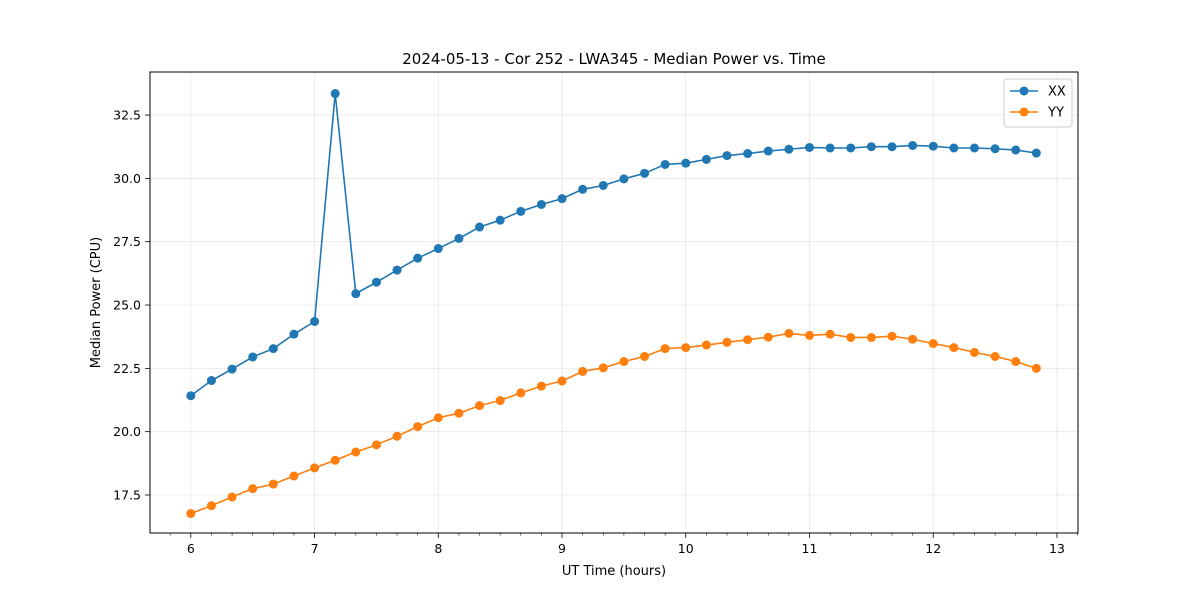  I want to click on x-tick-label: 10, so click(686, 548).